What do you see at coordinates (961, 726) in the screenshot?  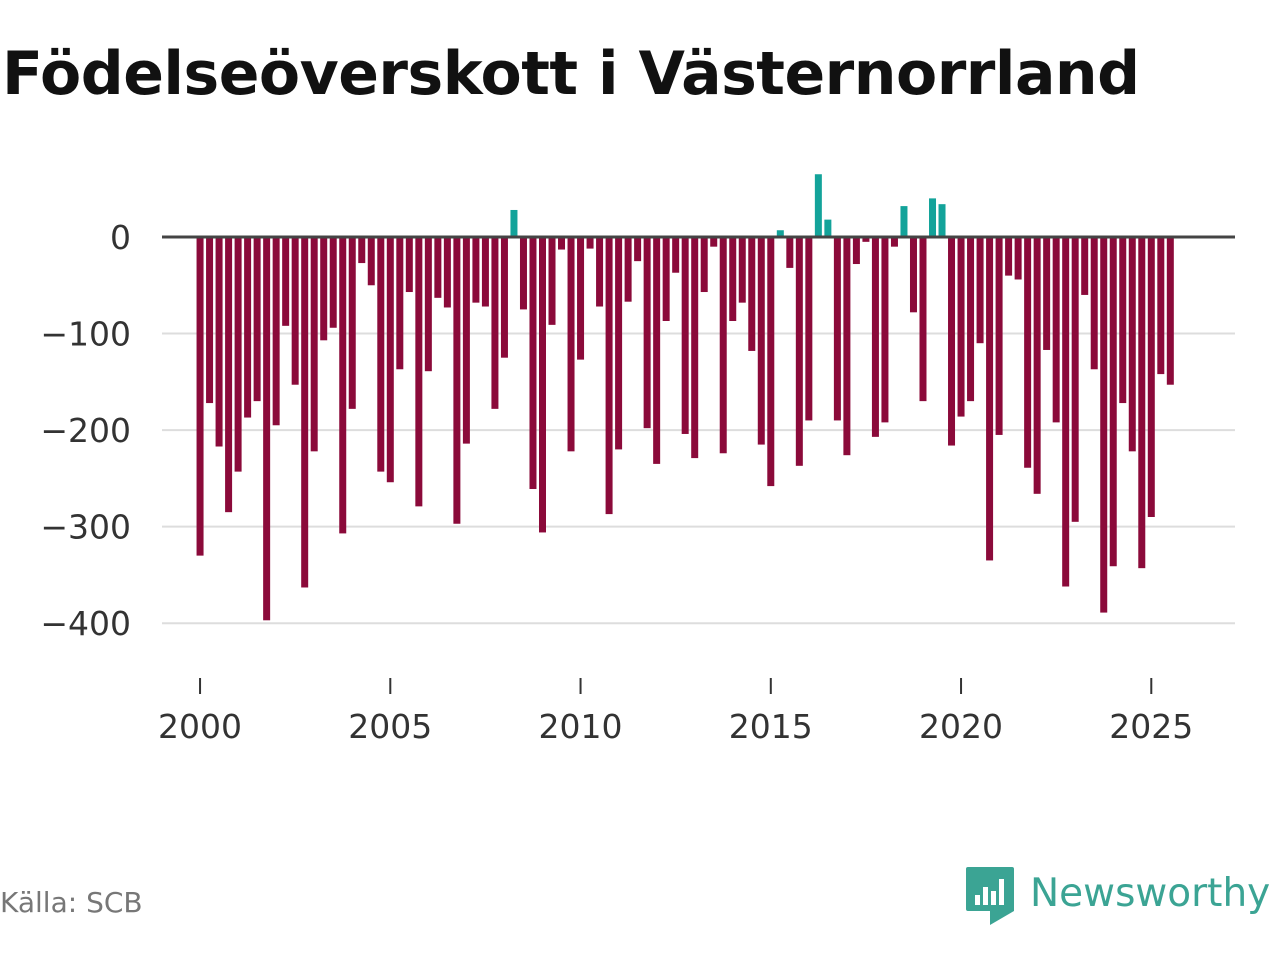 I see `x-tick-label: 2020` at bounding box center [961, 726].